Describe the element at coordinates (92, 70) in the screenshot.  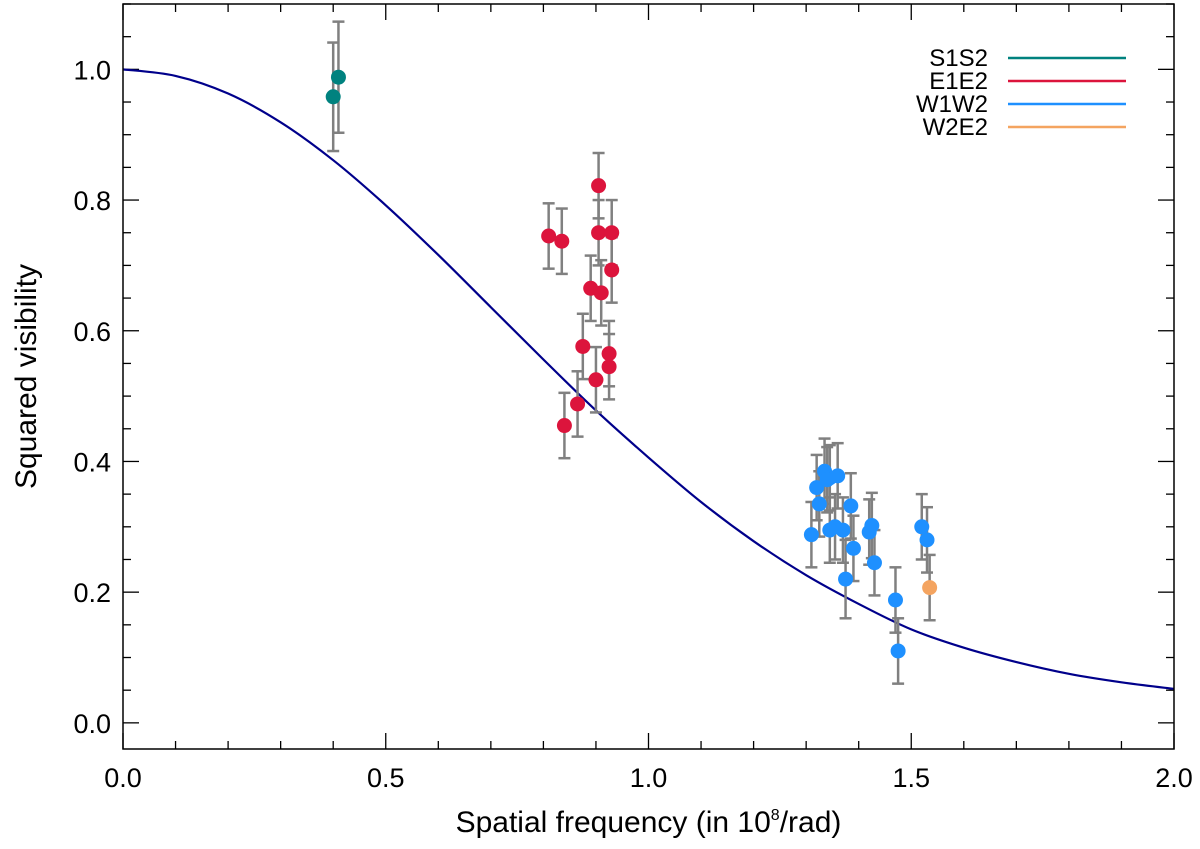
I see `y-tick-label: 1.0` at that location.